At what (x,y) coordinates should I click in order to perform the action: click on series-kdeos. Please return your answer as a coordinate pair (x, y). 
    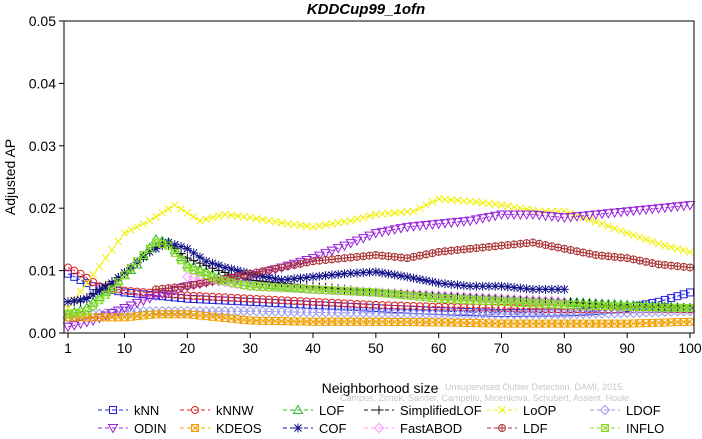
    Looking at the image, I should click on (379, 319).